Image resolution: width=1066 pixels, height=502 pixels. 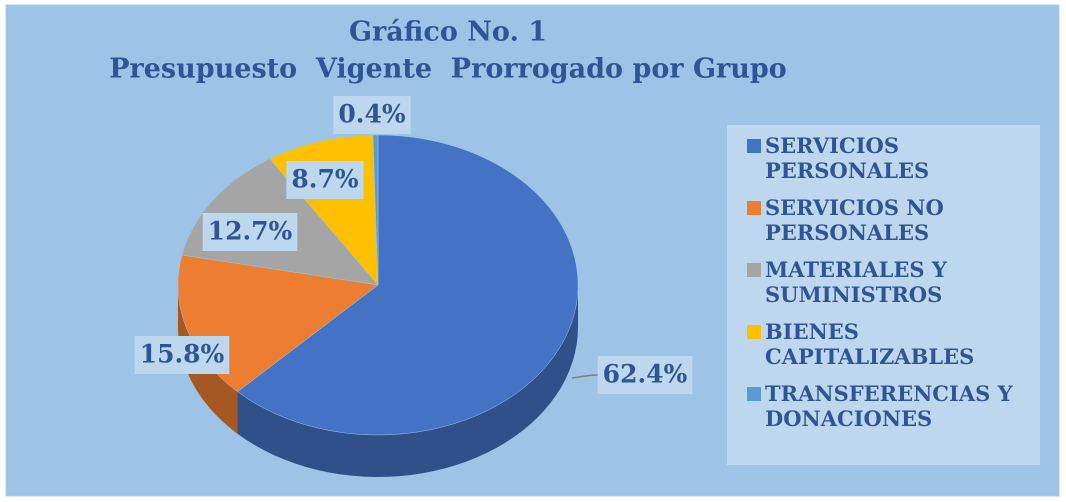 I want to click on legend-item: TRANSFERENCIAS Y DONACIONES, so click(x=889, y=406).